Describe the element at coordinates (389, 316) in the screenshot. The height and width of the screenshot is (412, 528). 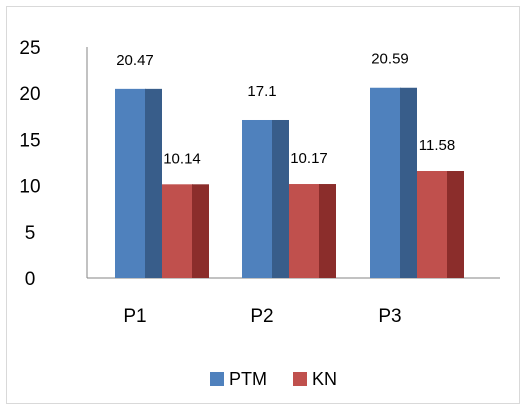
I see `x-category-label: P3` at that location.